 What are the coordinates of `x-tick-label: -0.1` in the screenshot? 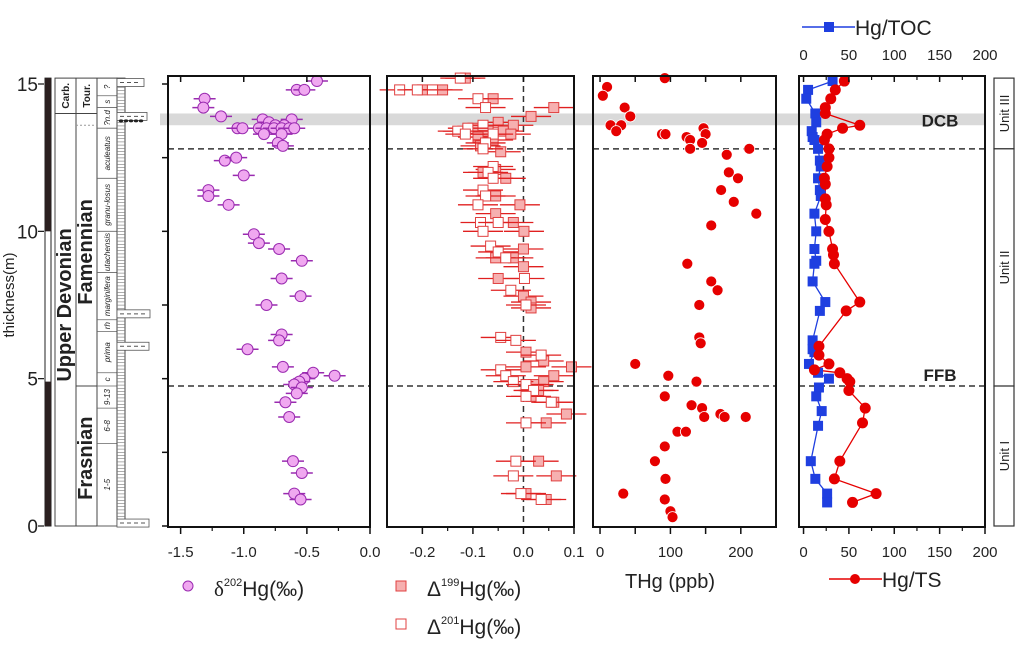 It's located at (473, 552).